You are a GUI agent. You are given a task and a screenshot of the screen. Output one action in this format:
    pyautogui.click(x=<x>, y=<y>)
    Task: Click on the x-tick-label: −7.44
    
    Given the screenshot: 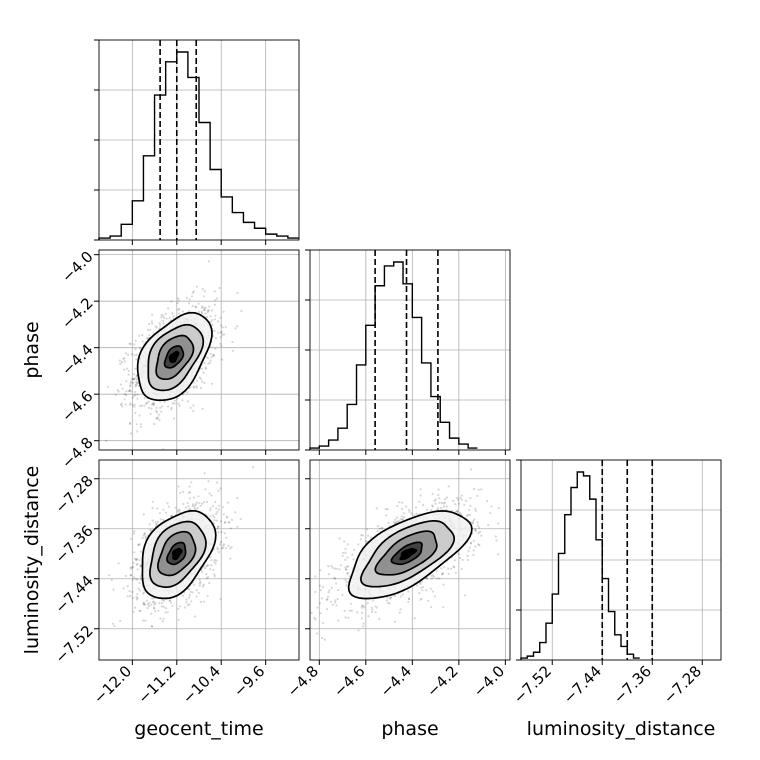 What is the action you would take?
    pyautogui.click(x=582, y=684)
    